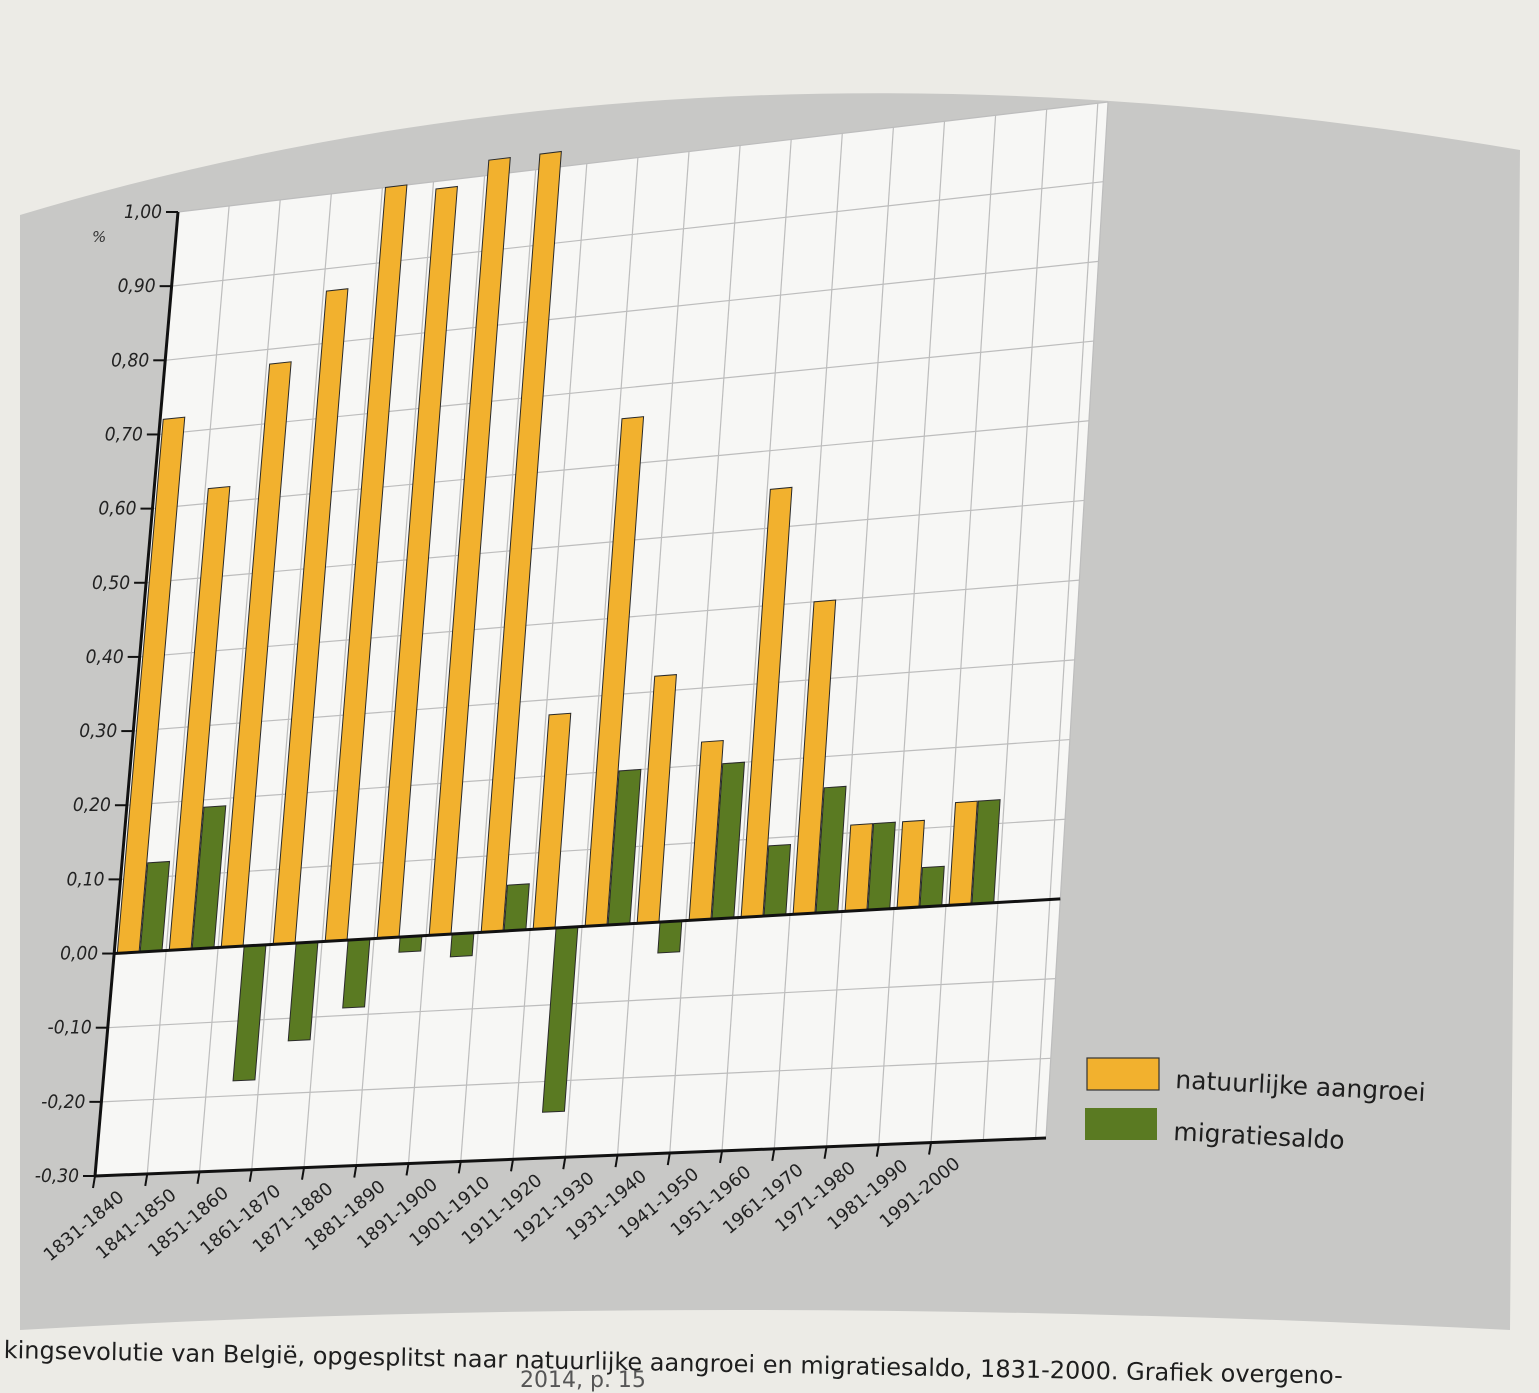  Describe the element at coordinates (136, 694) in the screenshot. I see `y-axis` at that location.